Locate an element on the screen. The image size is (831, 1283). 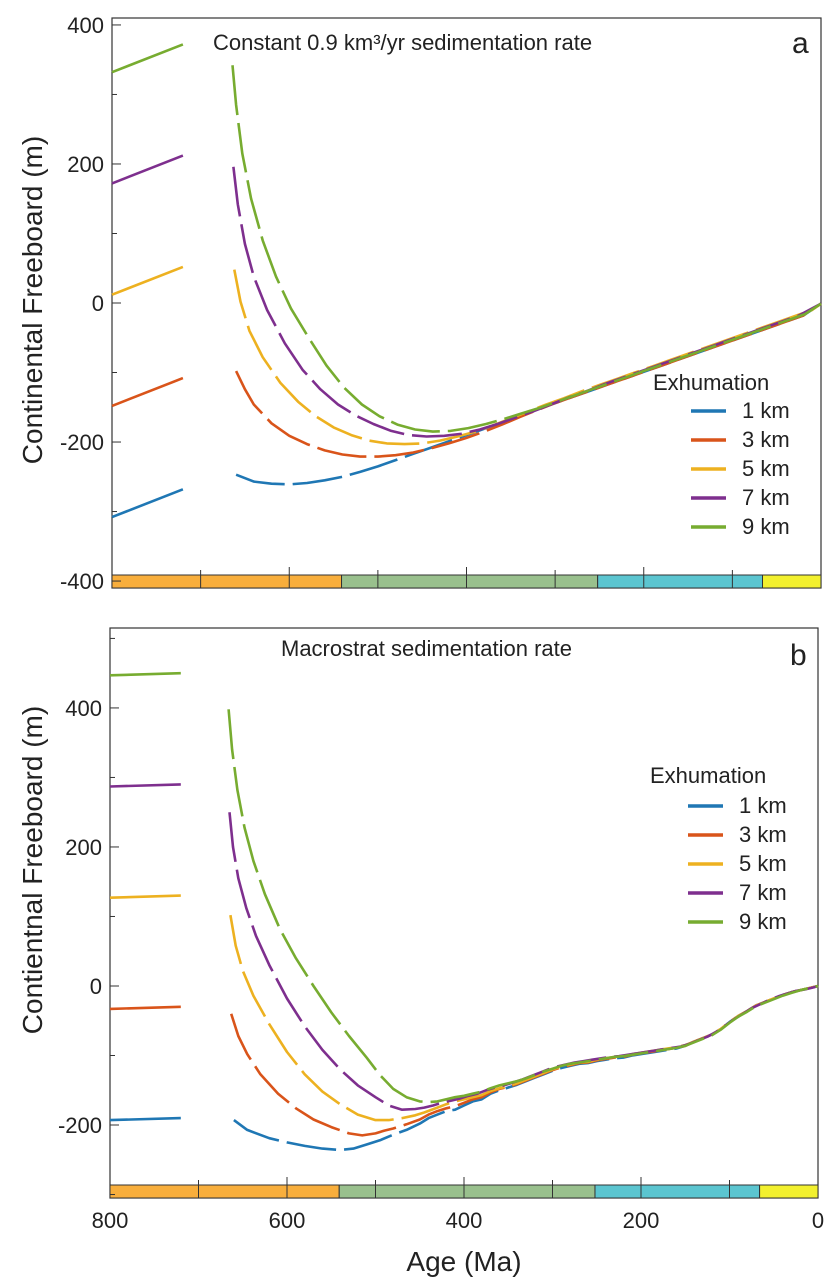
y-tick-label: -400 is located at coordinates (82, 581).